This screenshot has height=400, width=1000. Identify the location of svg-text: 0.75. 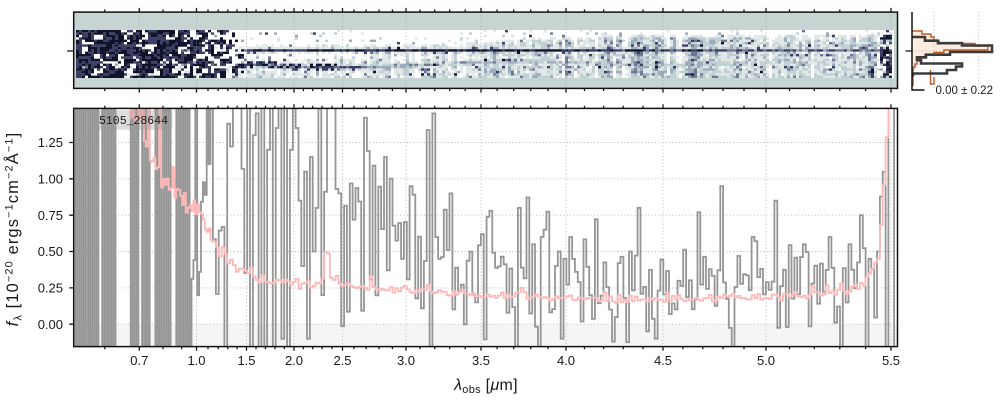
(50, 215).